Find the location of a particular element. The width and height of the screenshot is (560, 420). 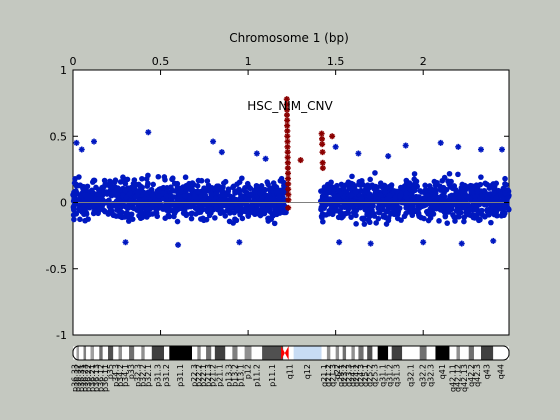

ideogram-band-label: q43 is located at coordinates (487, 371).